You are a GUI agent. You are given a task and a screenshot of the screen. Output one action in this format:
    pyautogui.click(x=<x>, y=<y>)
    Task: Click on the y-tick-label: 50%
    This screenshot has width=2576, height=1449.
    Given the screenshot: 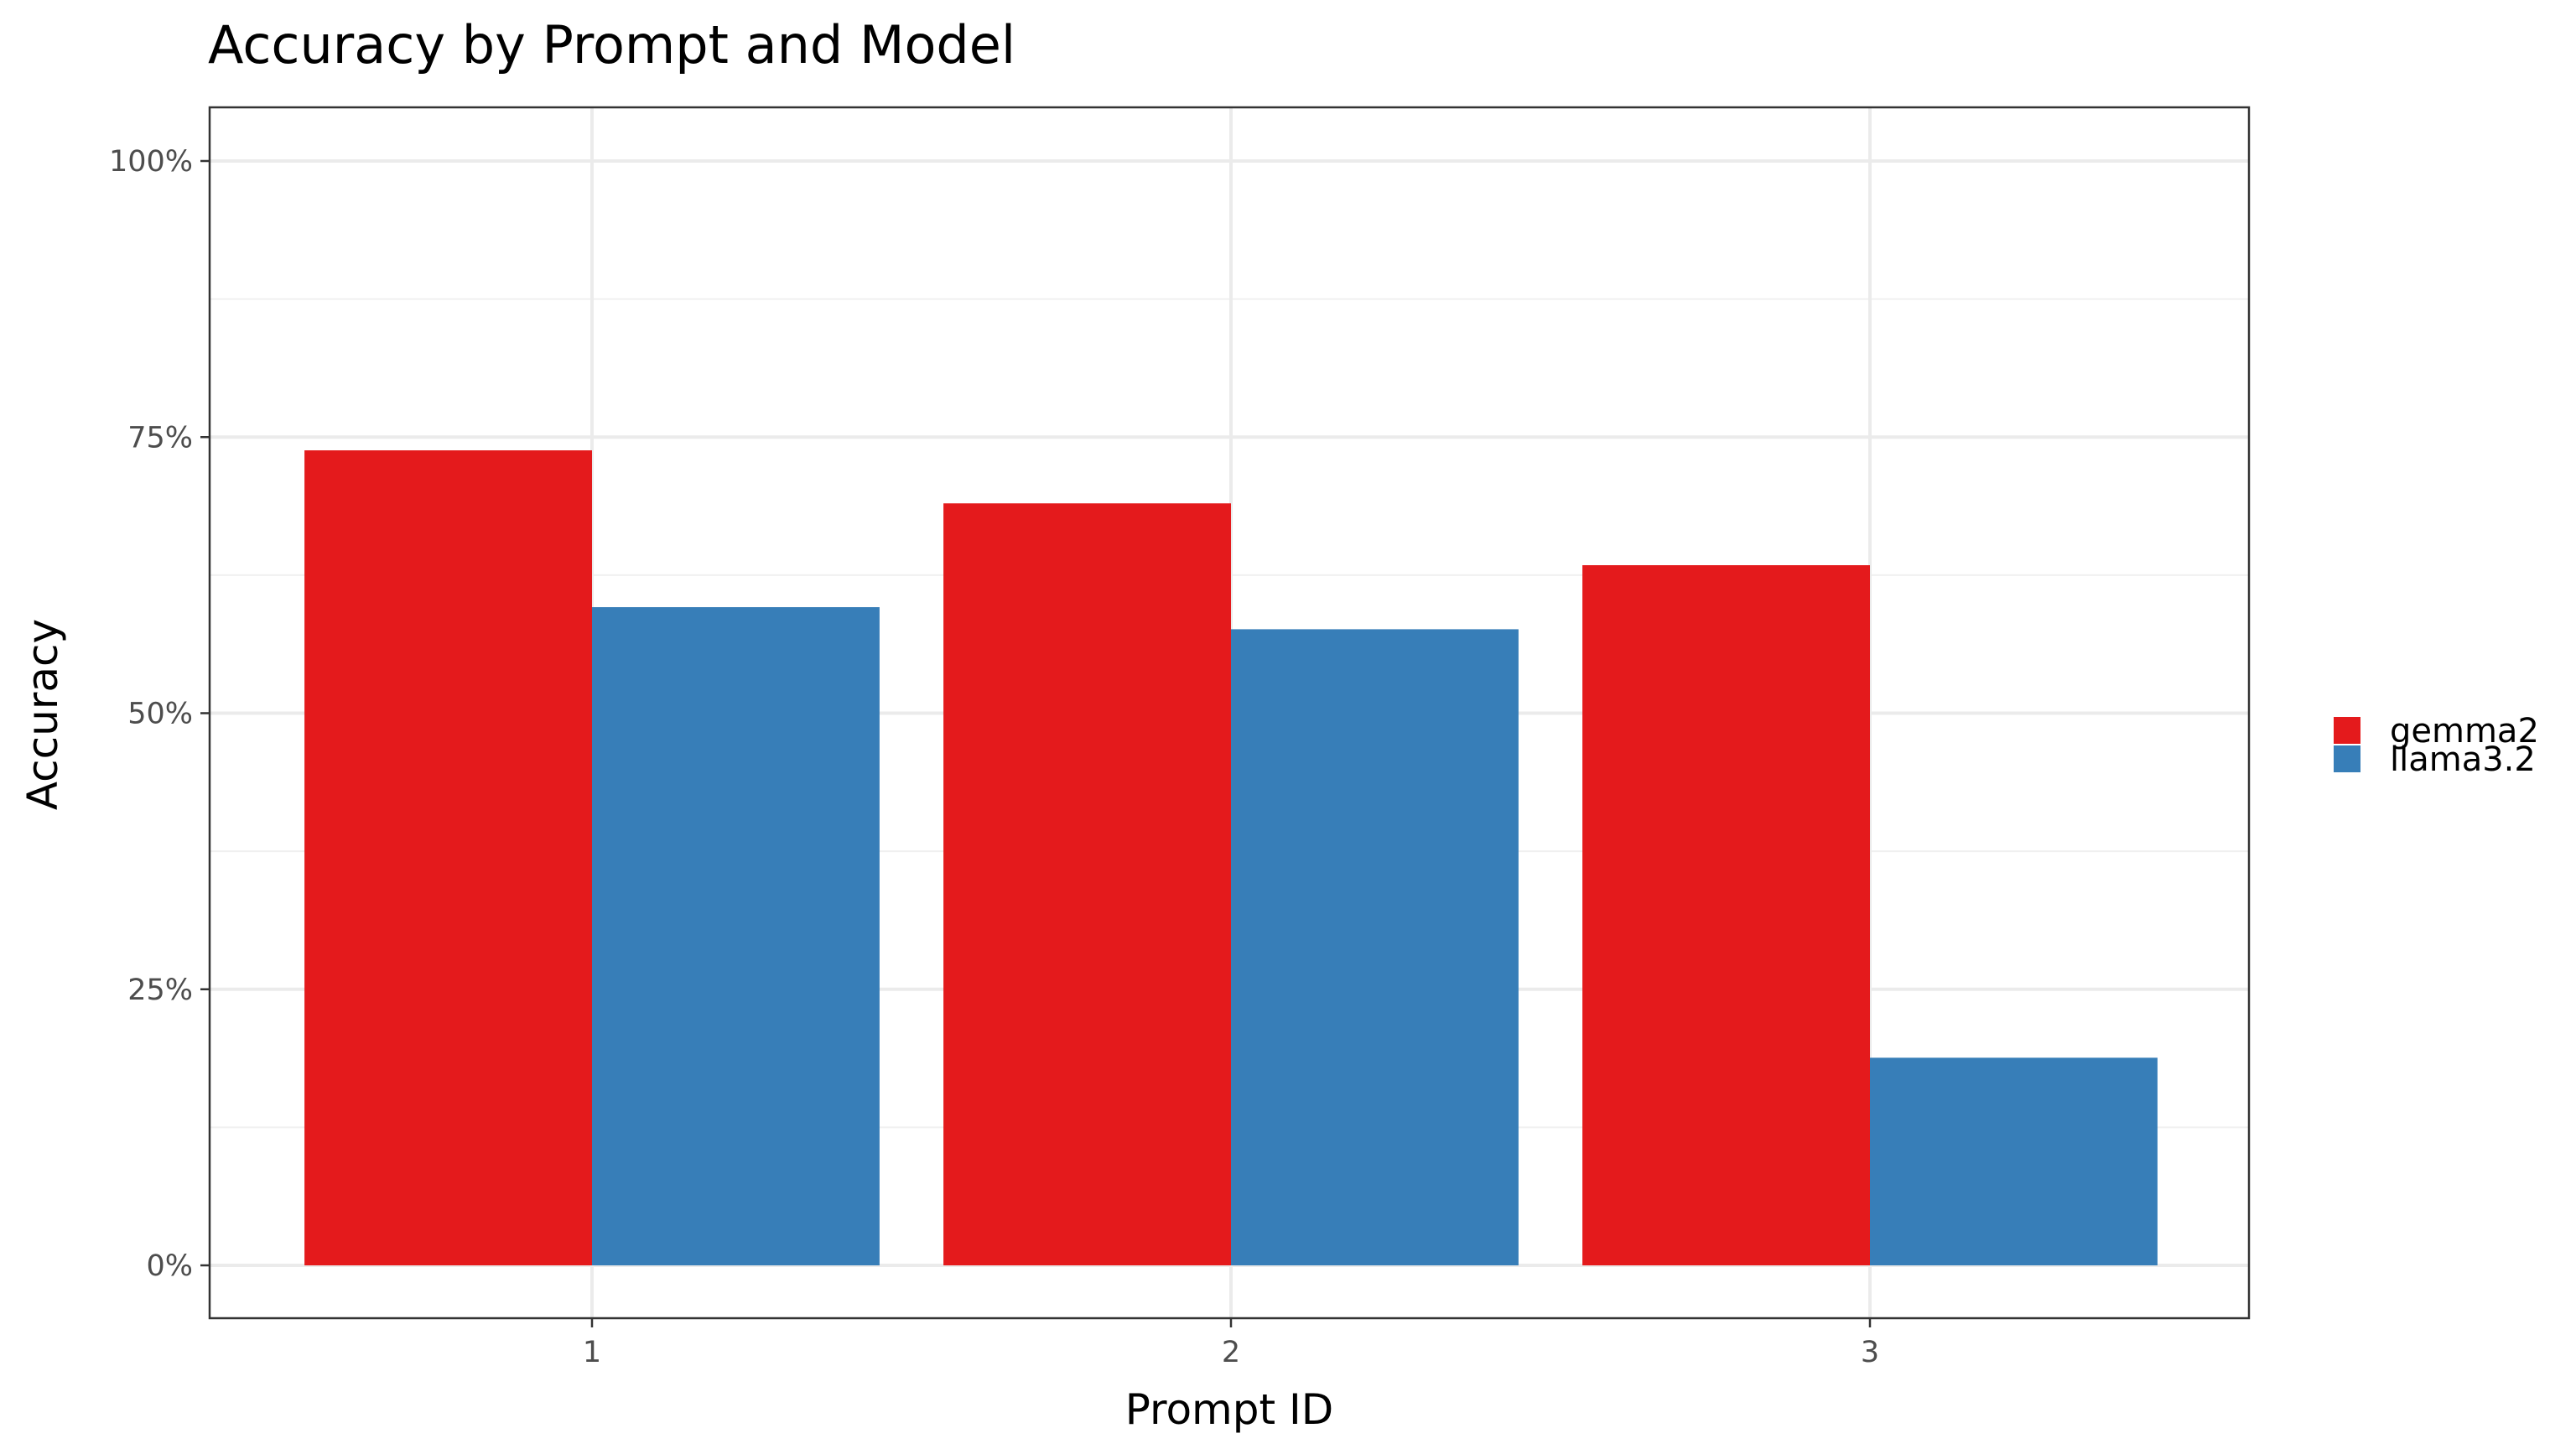 What is the action you would take?
    pyautogui.click(x=160, y=714)
    